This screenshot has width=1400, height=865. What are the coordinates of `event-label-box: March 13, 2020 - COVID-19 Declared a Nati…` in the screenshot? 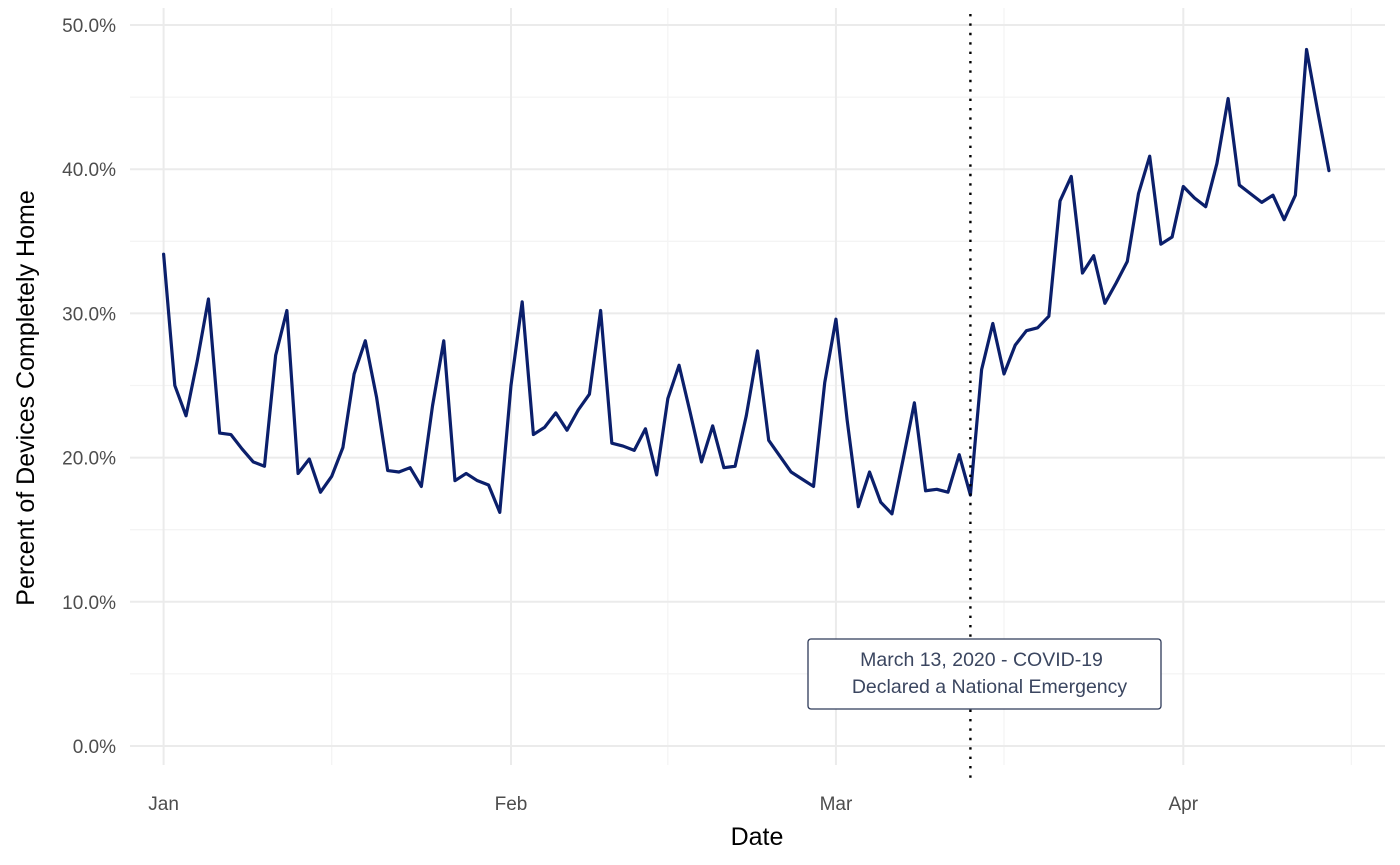 It's located at (984, 674).